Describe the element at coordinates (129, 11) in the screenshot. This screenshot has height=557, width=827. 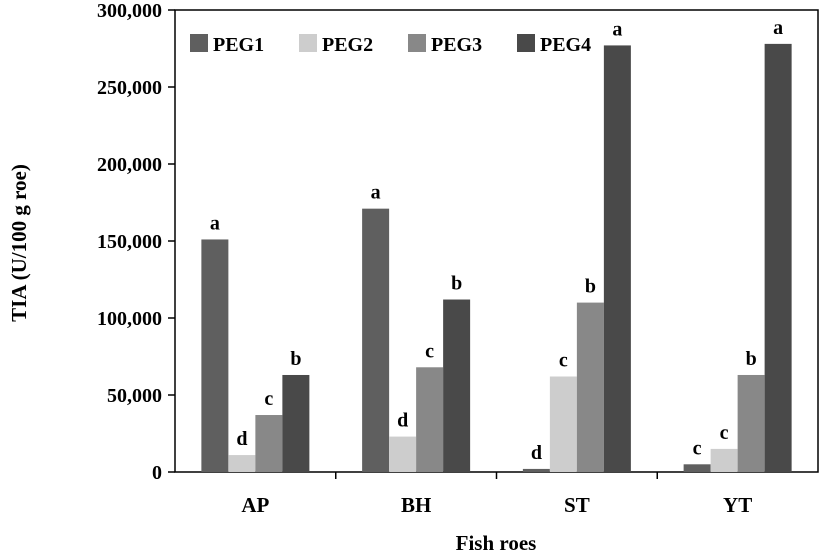
I see `y-tick-label: 300,000` at that location.